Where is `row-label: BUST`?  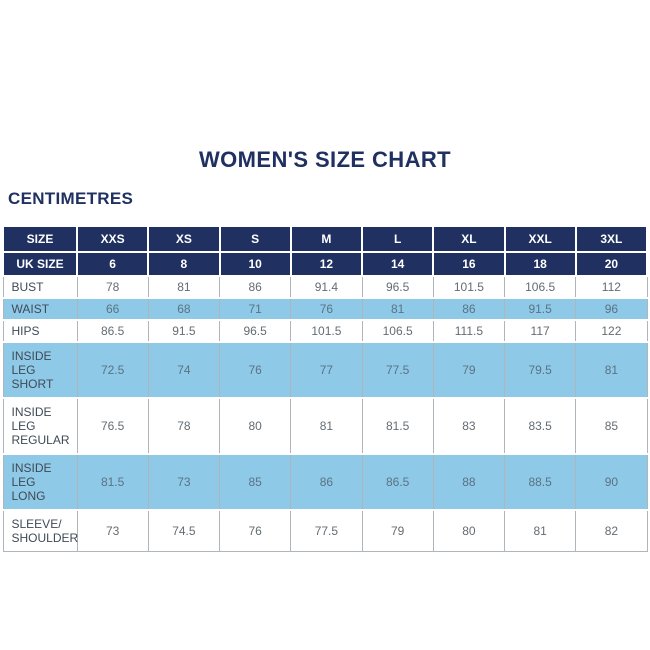
row-label: BUST is located at coordinates (40, 287).